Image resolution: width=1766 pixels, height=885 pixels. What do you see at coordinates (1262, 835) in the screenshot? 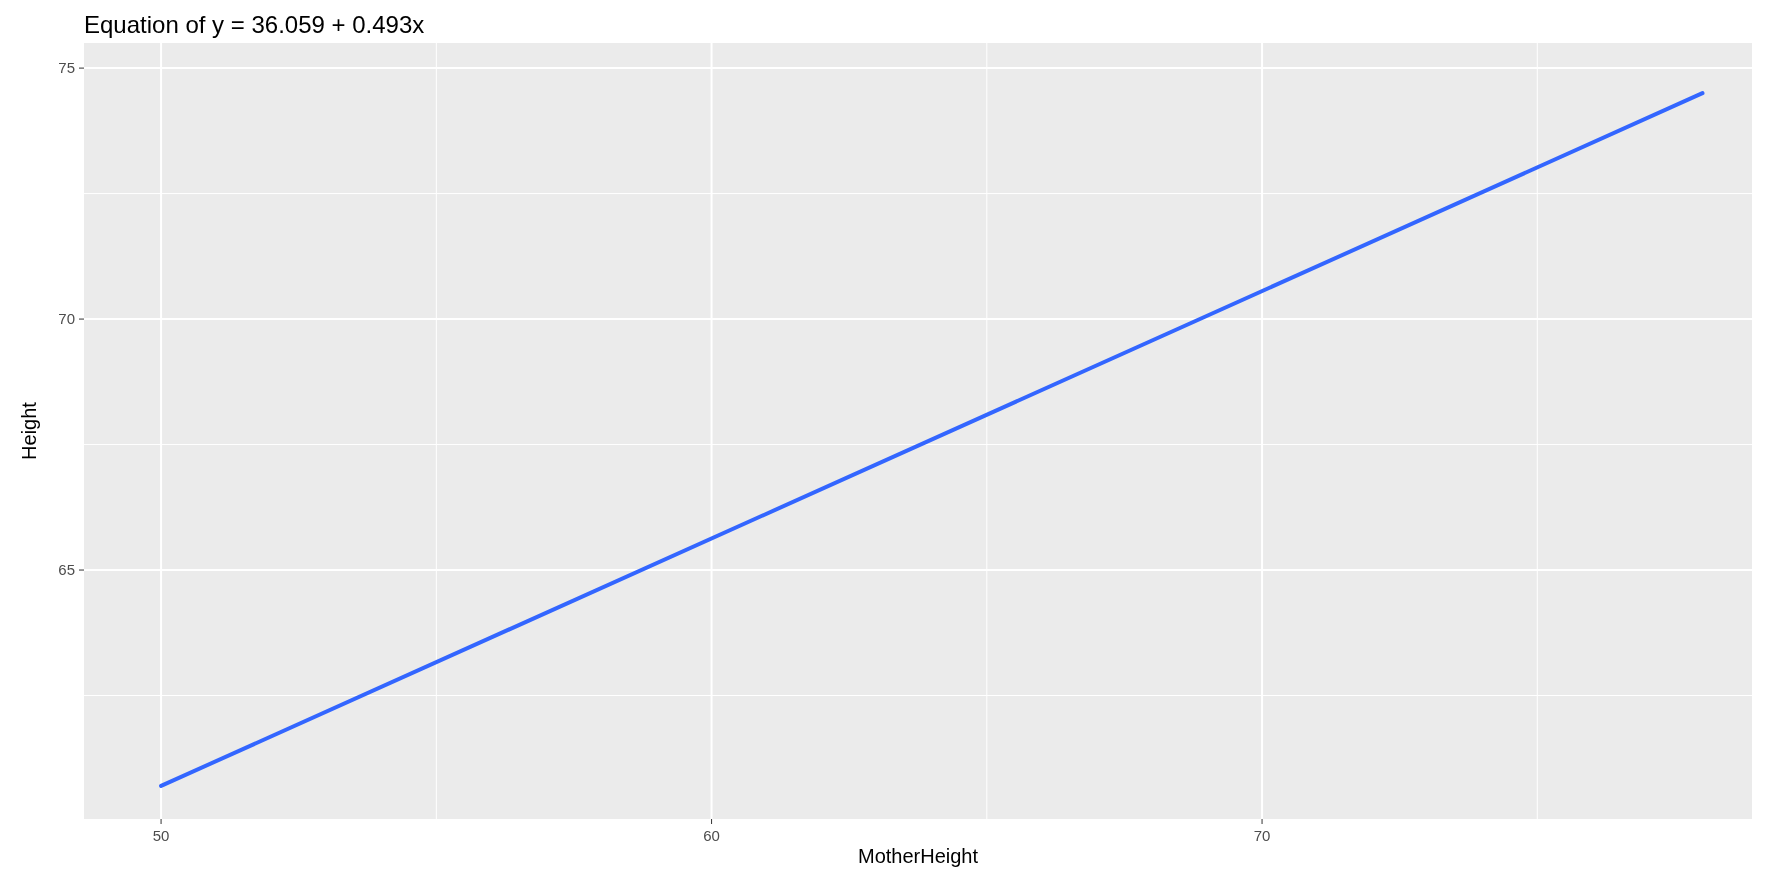
I see `x-tick-label: 70` at bounding box center [1262, 835].